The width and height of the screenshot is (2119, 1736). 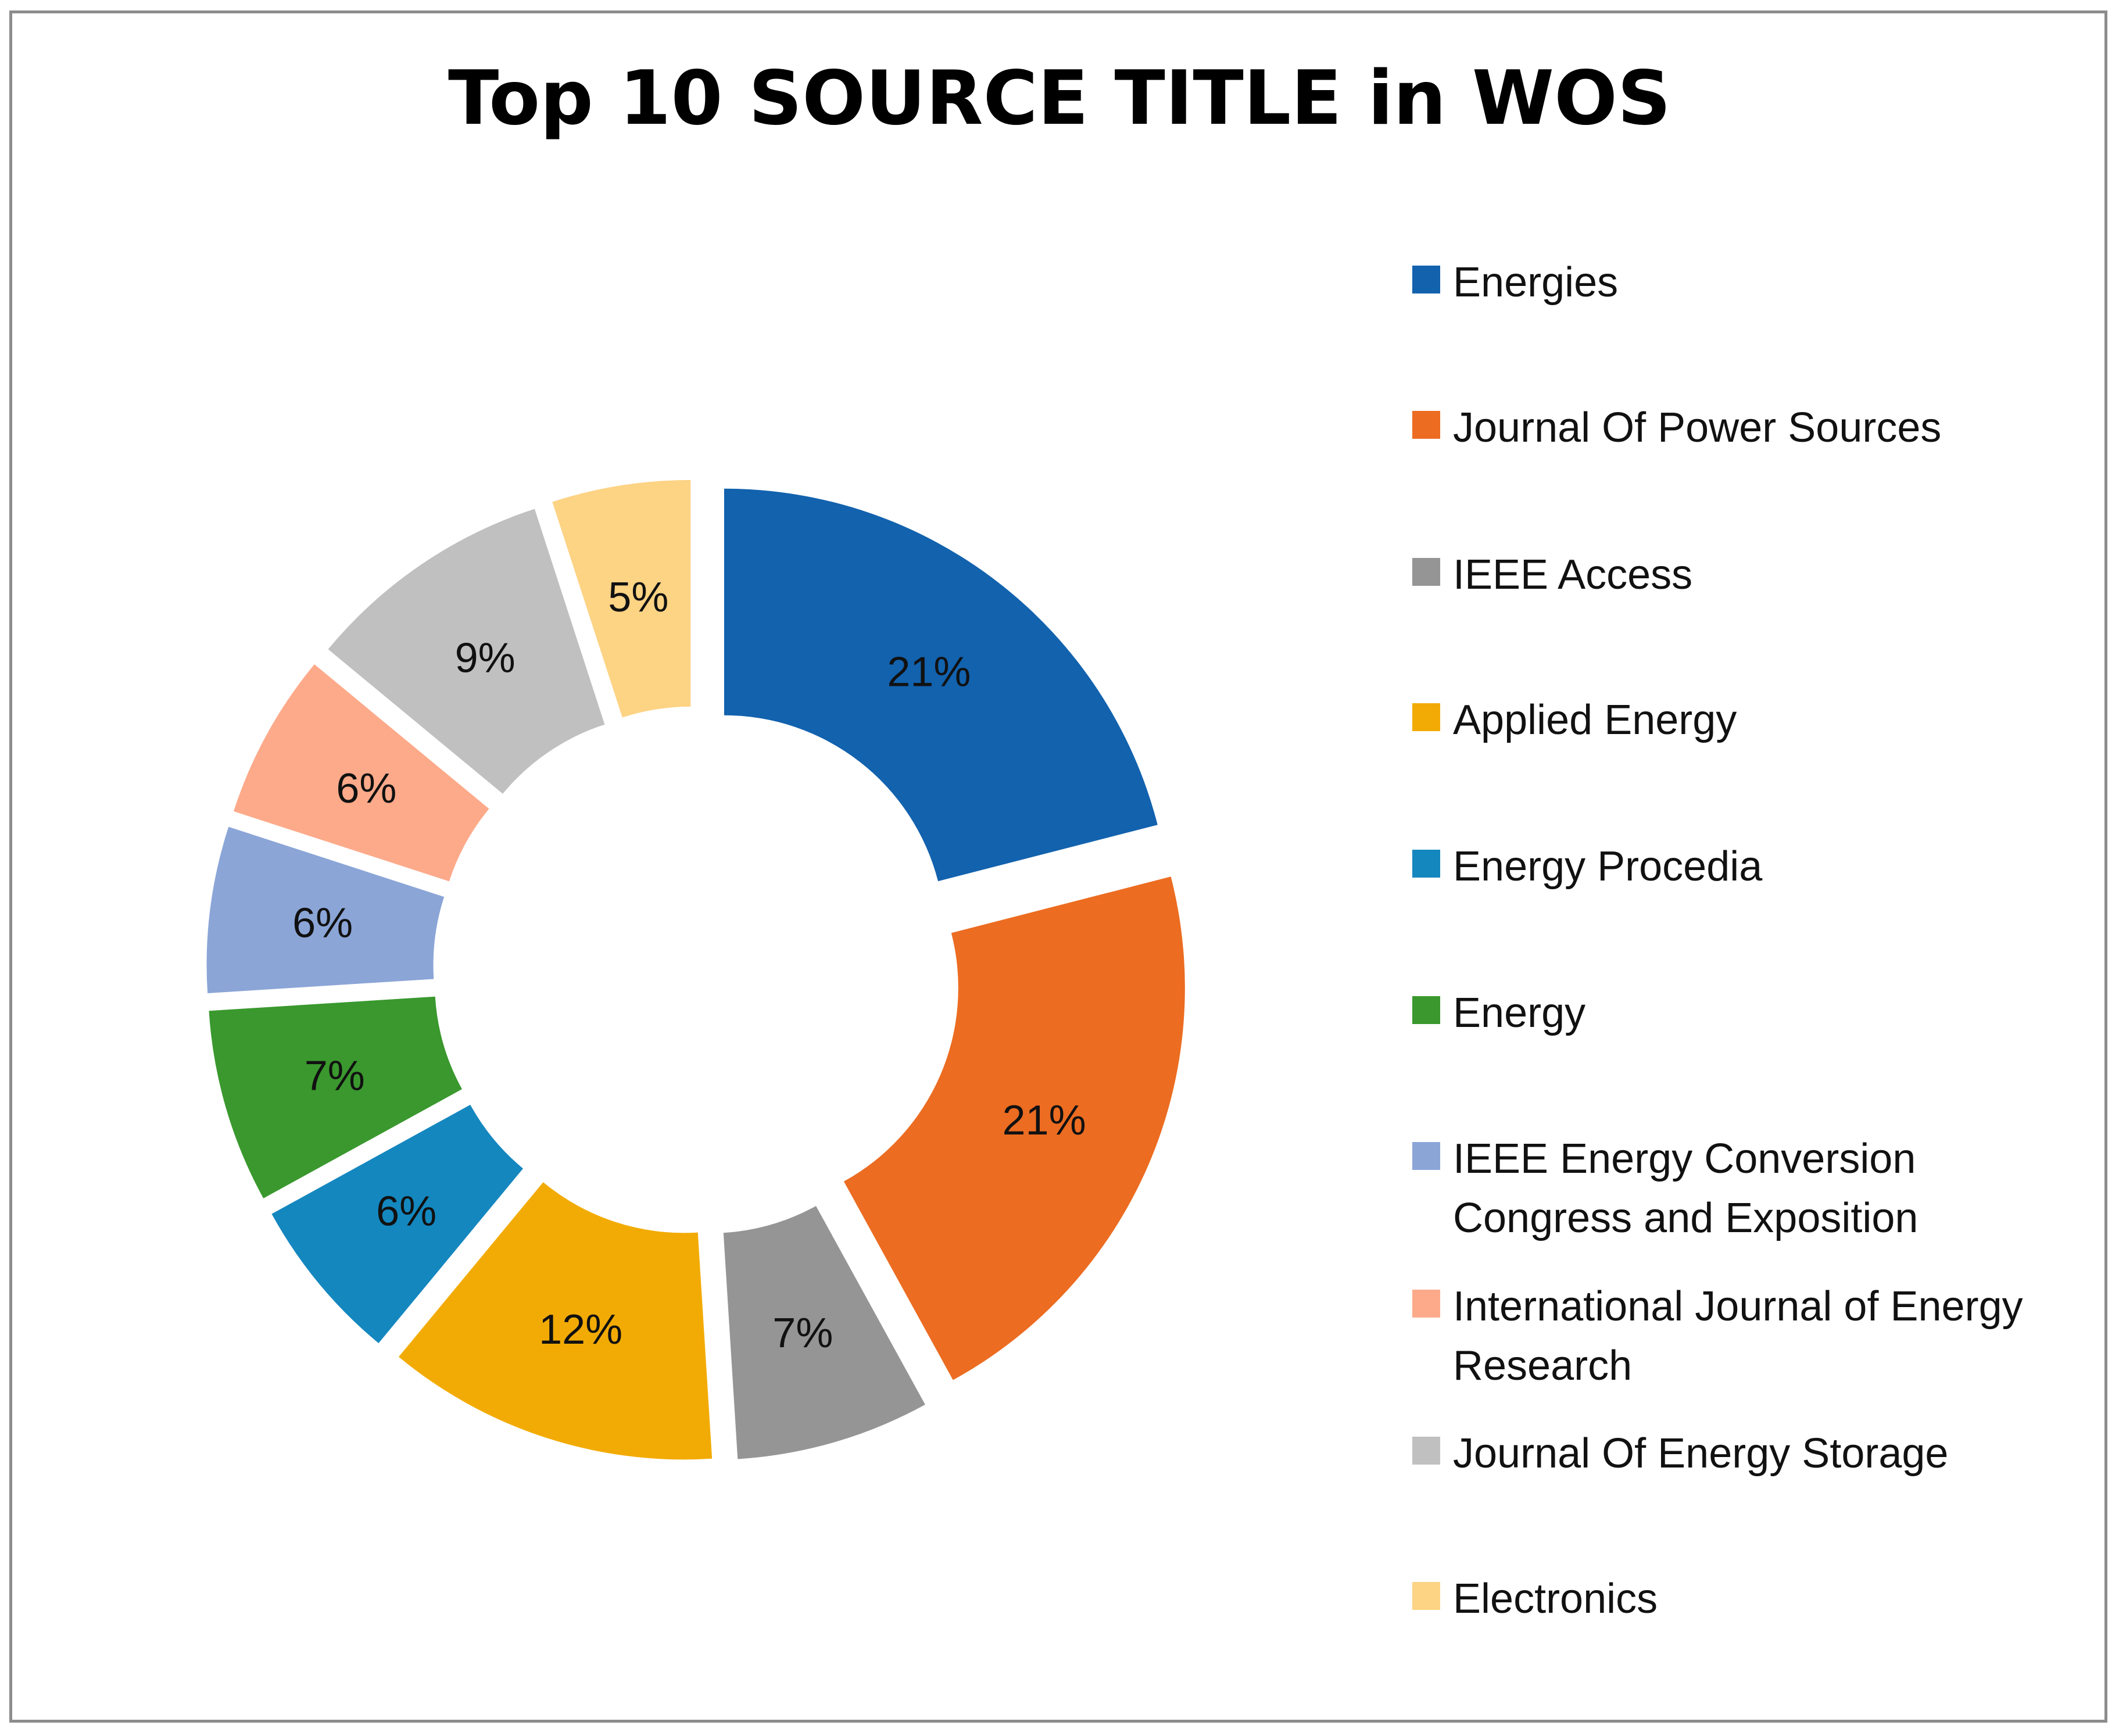 I want to click on legend-label: Energy, so click(x=1519, y=1013).